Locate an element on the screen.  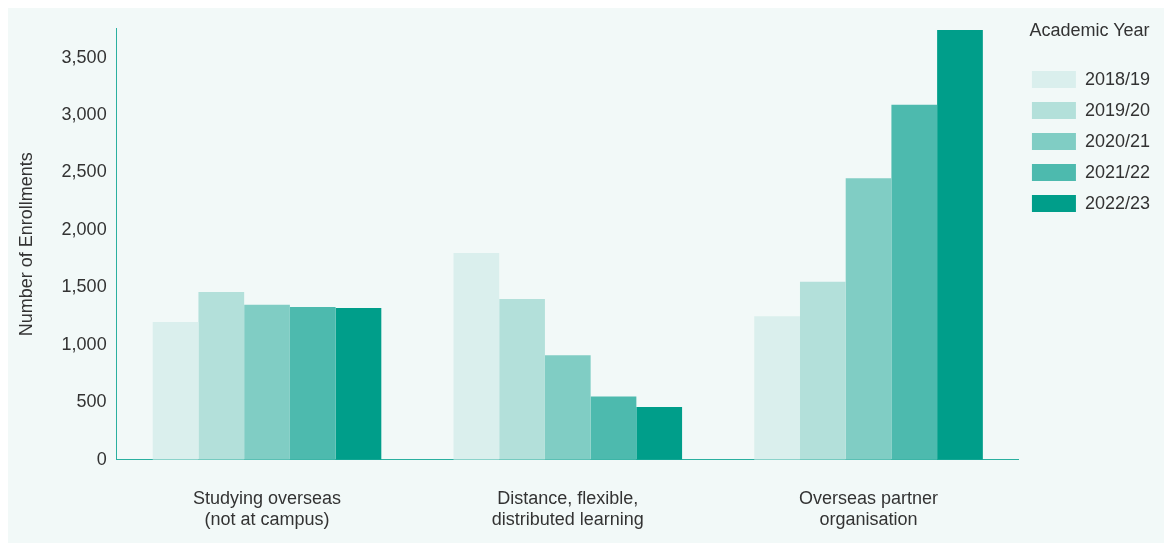
y-tick-label: 3,500 is located at coordinates (84, 56).